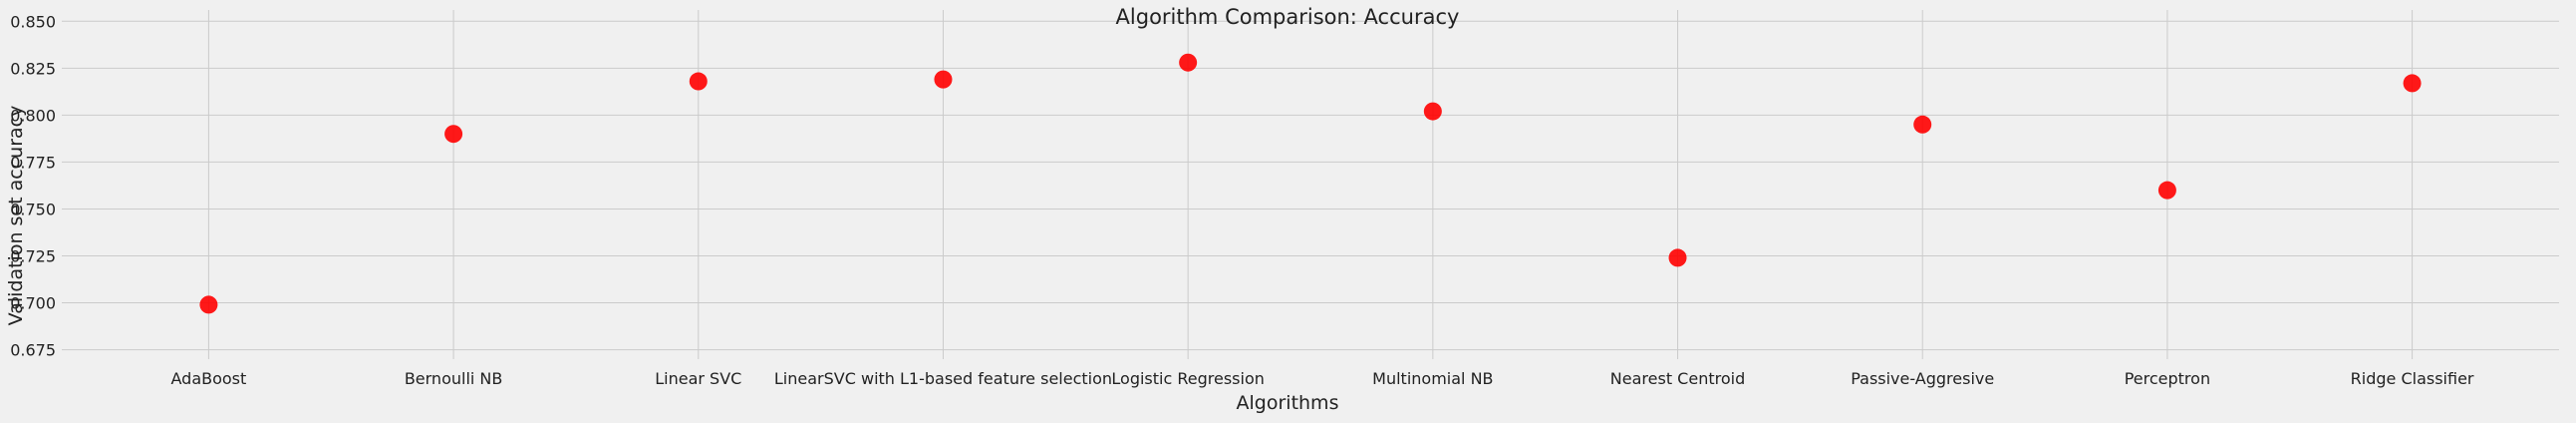 This screenshot has height=423, width=2576. I want to click on x-tick-label: Nearest Centroid, so click(1677, 378).